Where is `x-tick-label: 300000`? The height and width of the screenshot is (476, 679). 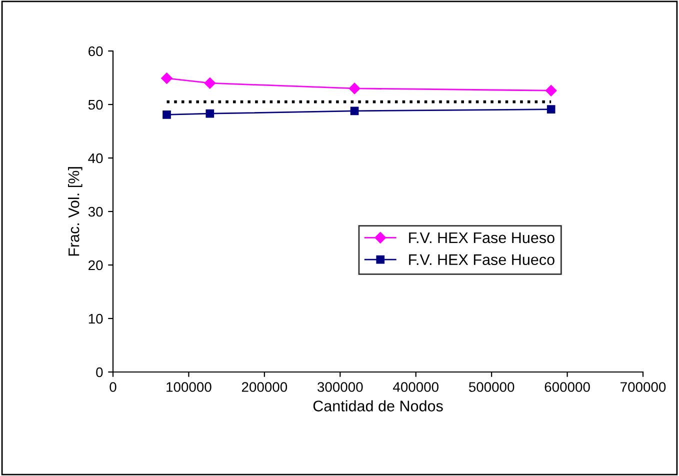
x-tick-label: 300000 is located at coordinates (340, 387).